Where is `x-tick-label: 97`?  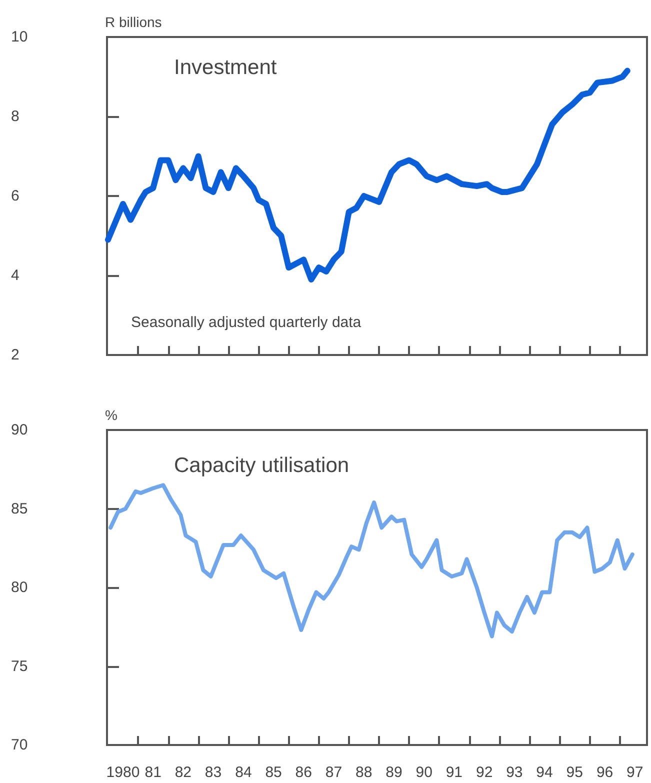
x-tick-label: 97 is located at coordinates (635, 772).